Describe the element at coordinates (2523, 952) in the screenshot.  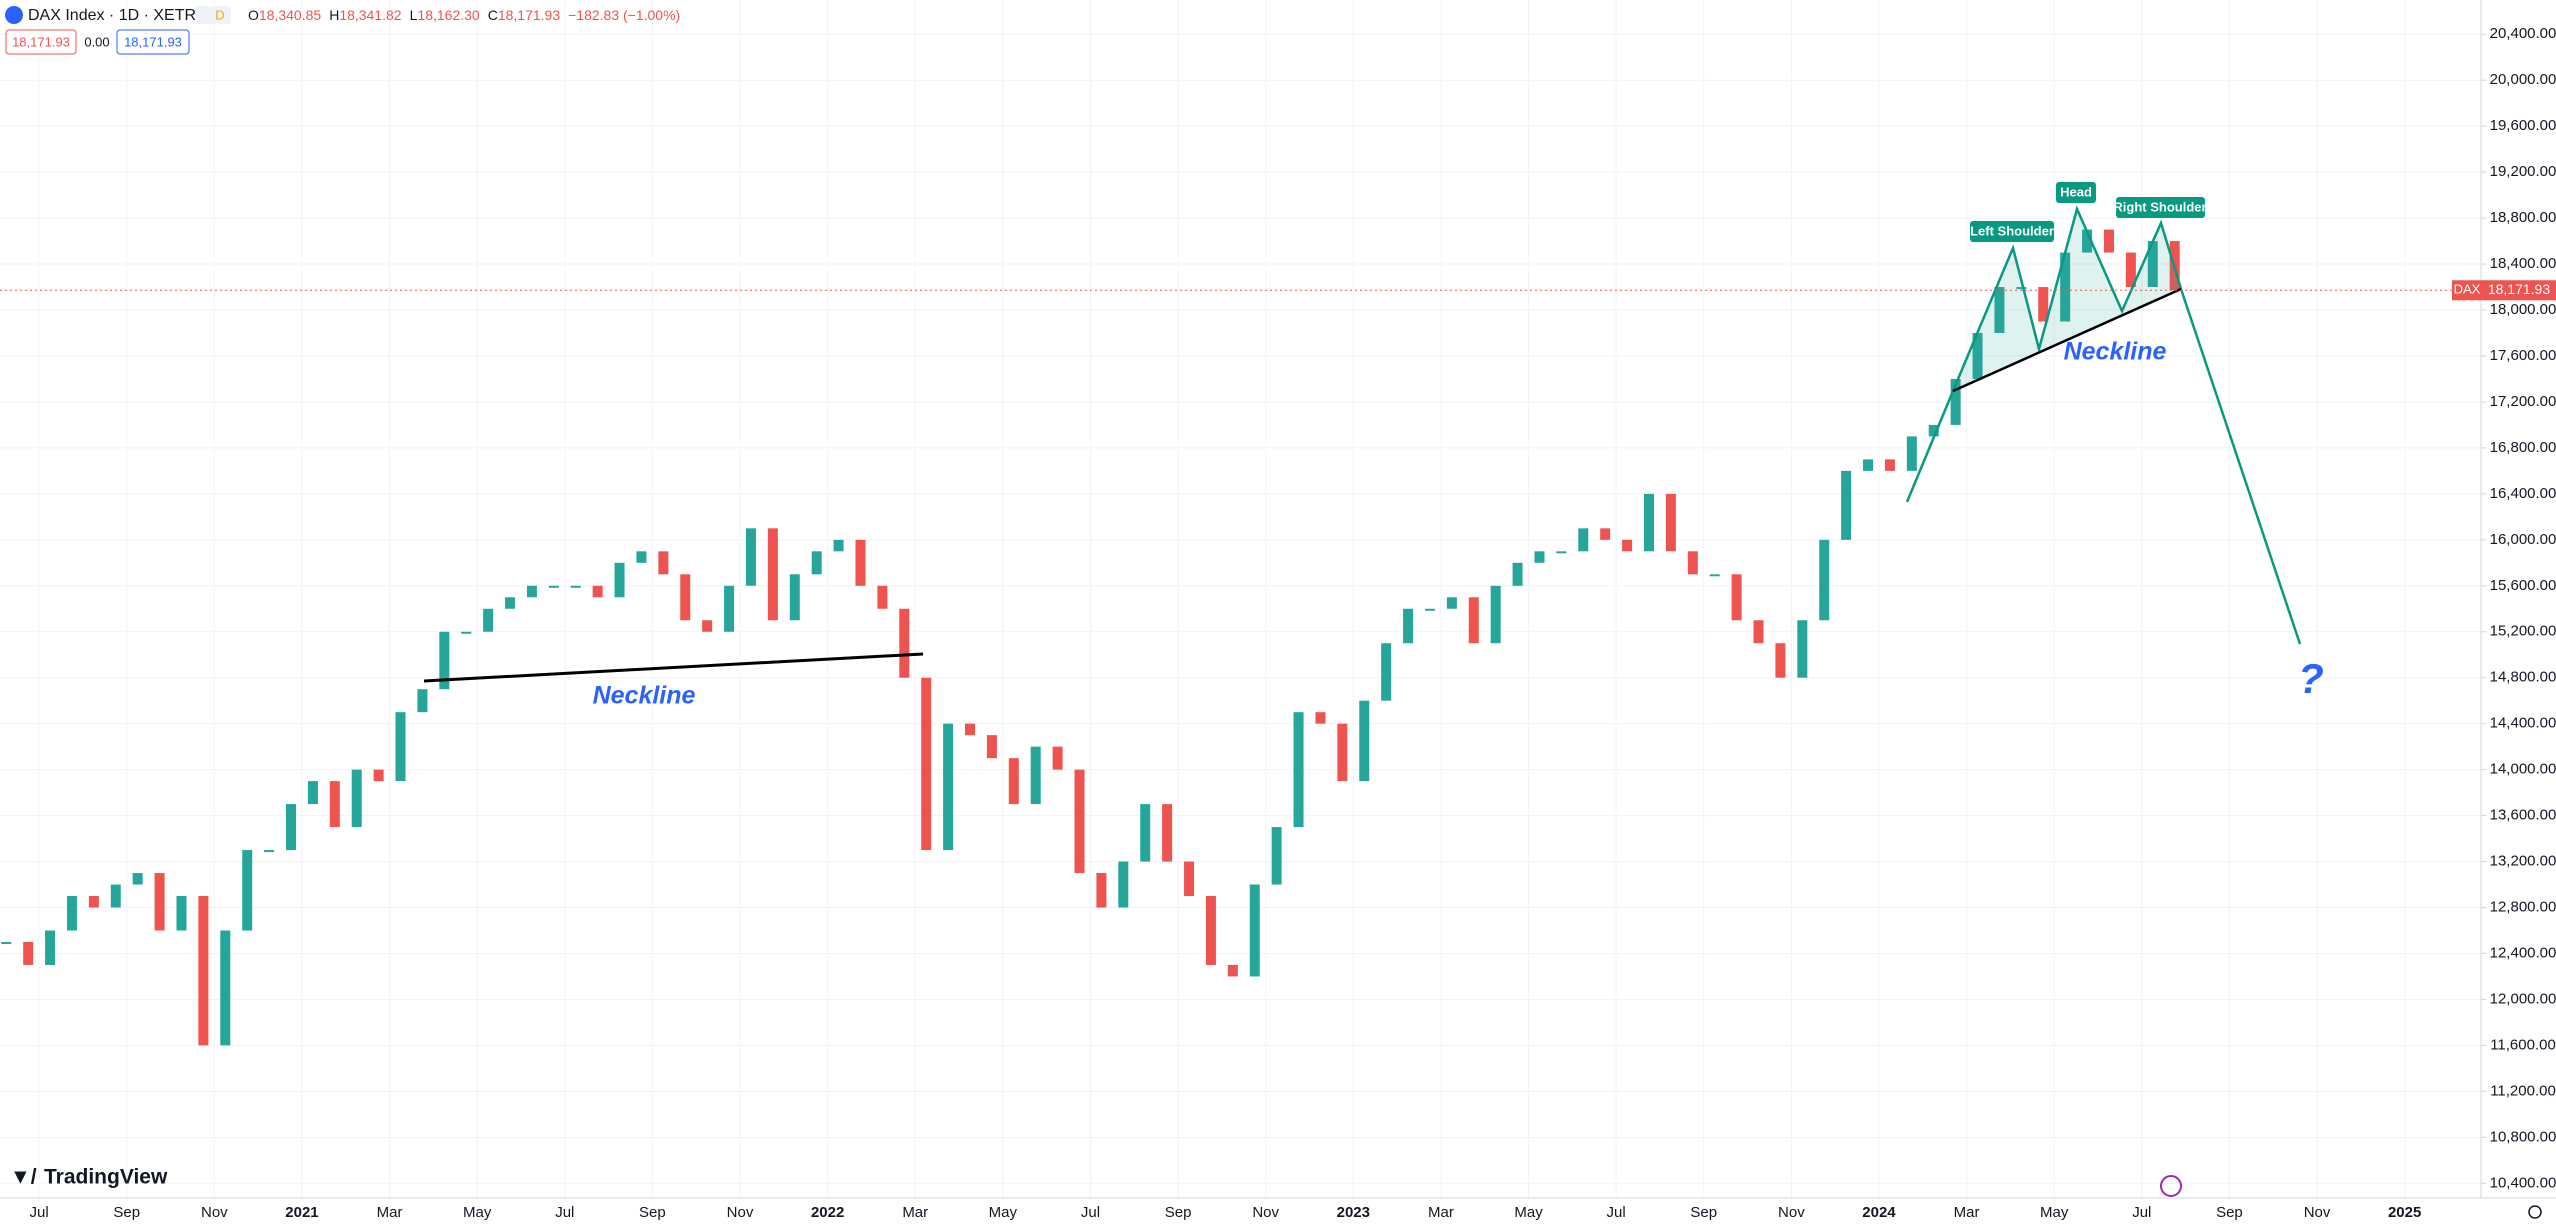
I see `y-tick-label: 12,400.00` at that location.